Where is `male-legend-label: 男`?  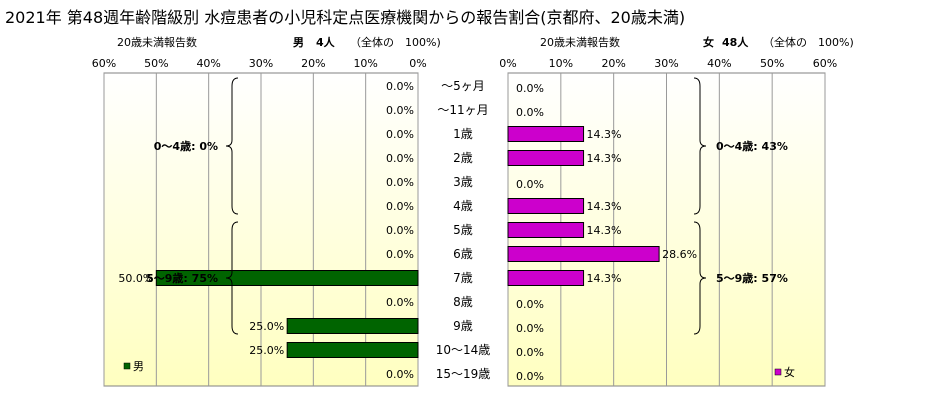
male-legend-label: 男 is located at coordinates (138, 366).